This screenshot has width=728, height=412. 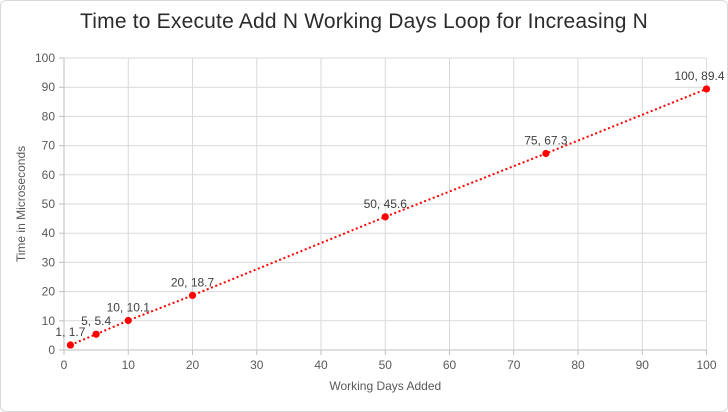 I want to click on data-point-label: 1, 1.7, so click(x=70, y=332).